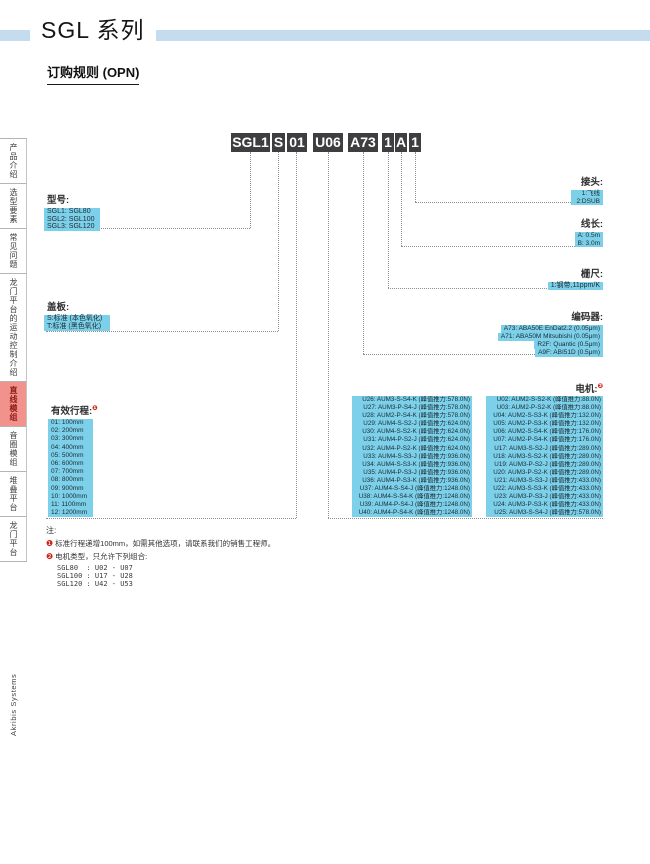  Describe the element at coordinates (544, 408) in the screenshot. I see `motor-option-row: U03: AUM2-P-S2-K (峰值推力:88.0N)` at that location.